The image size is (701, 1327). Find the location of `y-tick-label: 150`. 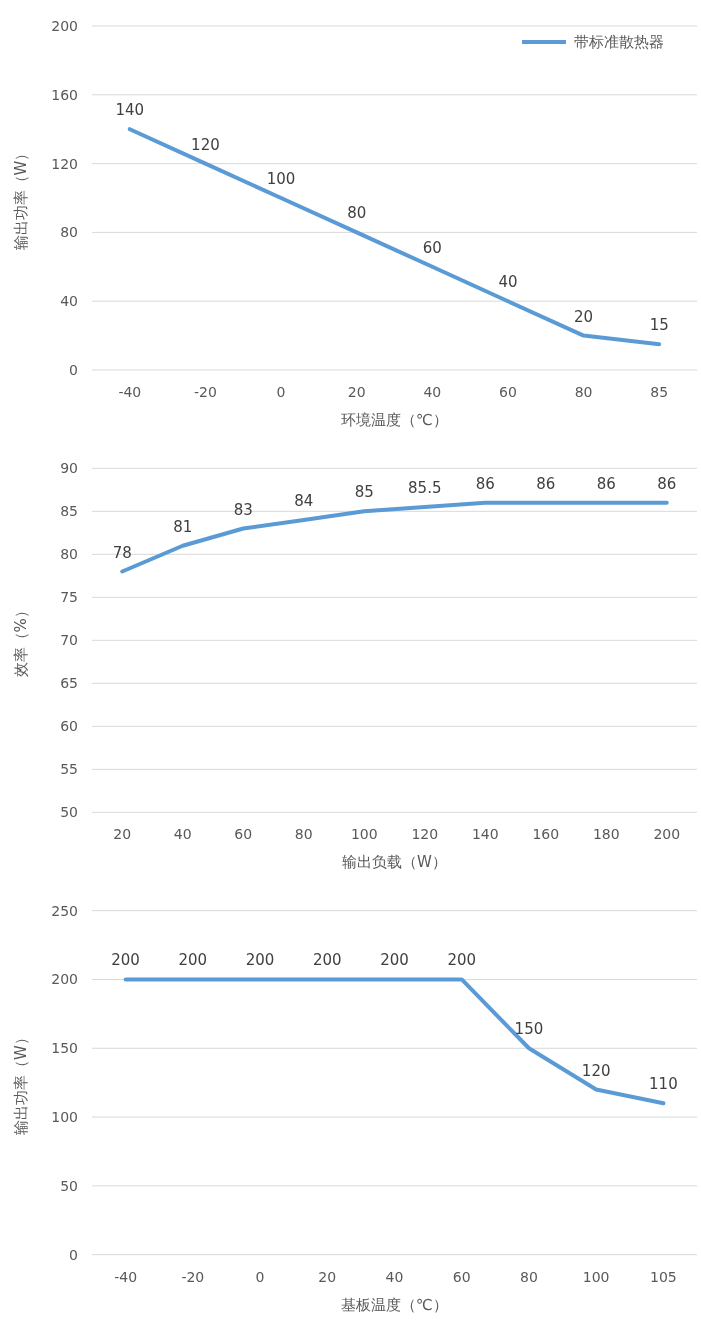

y-tick-label: 150 is located at coordinates (64, 1048).